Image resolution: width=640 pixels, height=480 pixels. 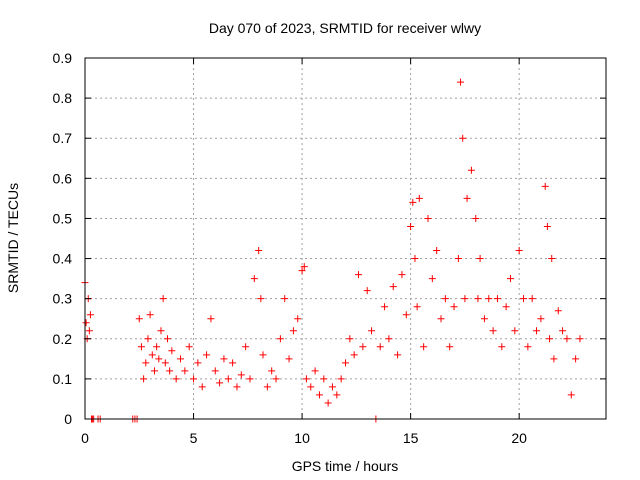 I want to click on y-tick-label: 0.5, so click(x=63, y=218).